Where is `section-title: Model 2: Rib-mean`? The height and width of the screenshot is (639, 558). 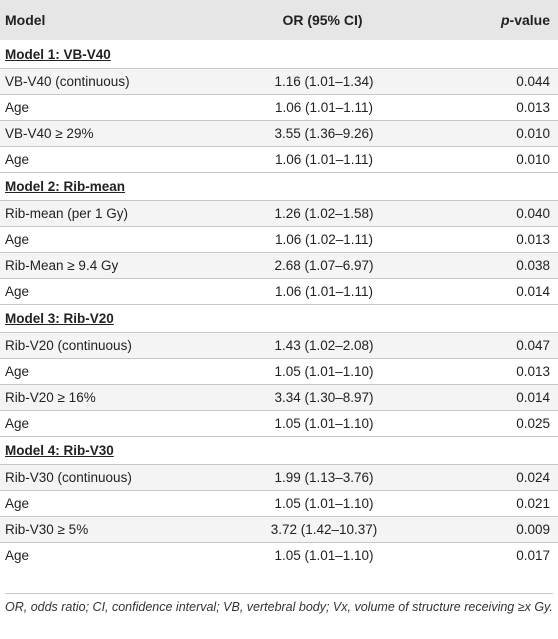
section-title: Model 2: Rib-mean is located at coordinates (65, 186).